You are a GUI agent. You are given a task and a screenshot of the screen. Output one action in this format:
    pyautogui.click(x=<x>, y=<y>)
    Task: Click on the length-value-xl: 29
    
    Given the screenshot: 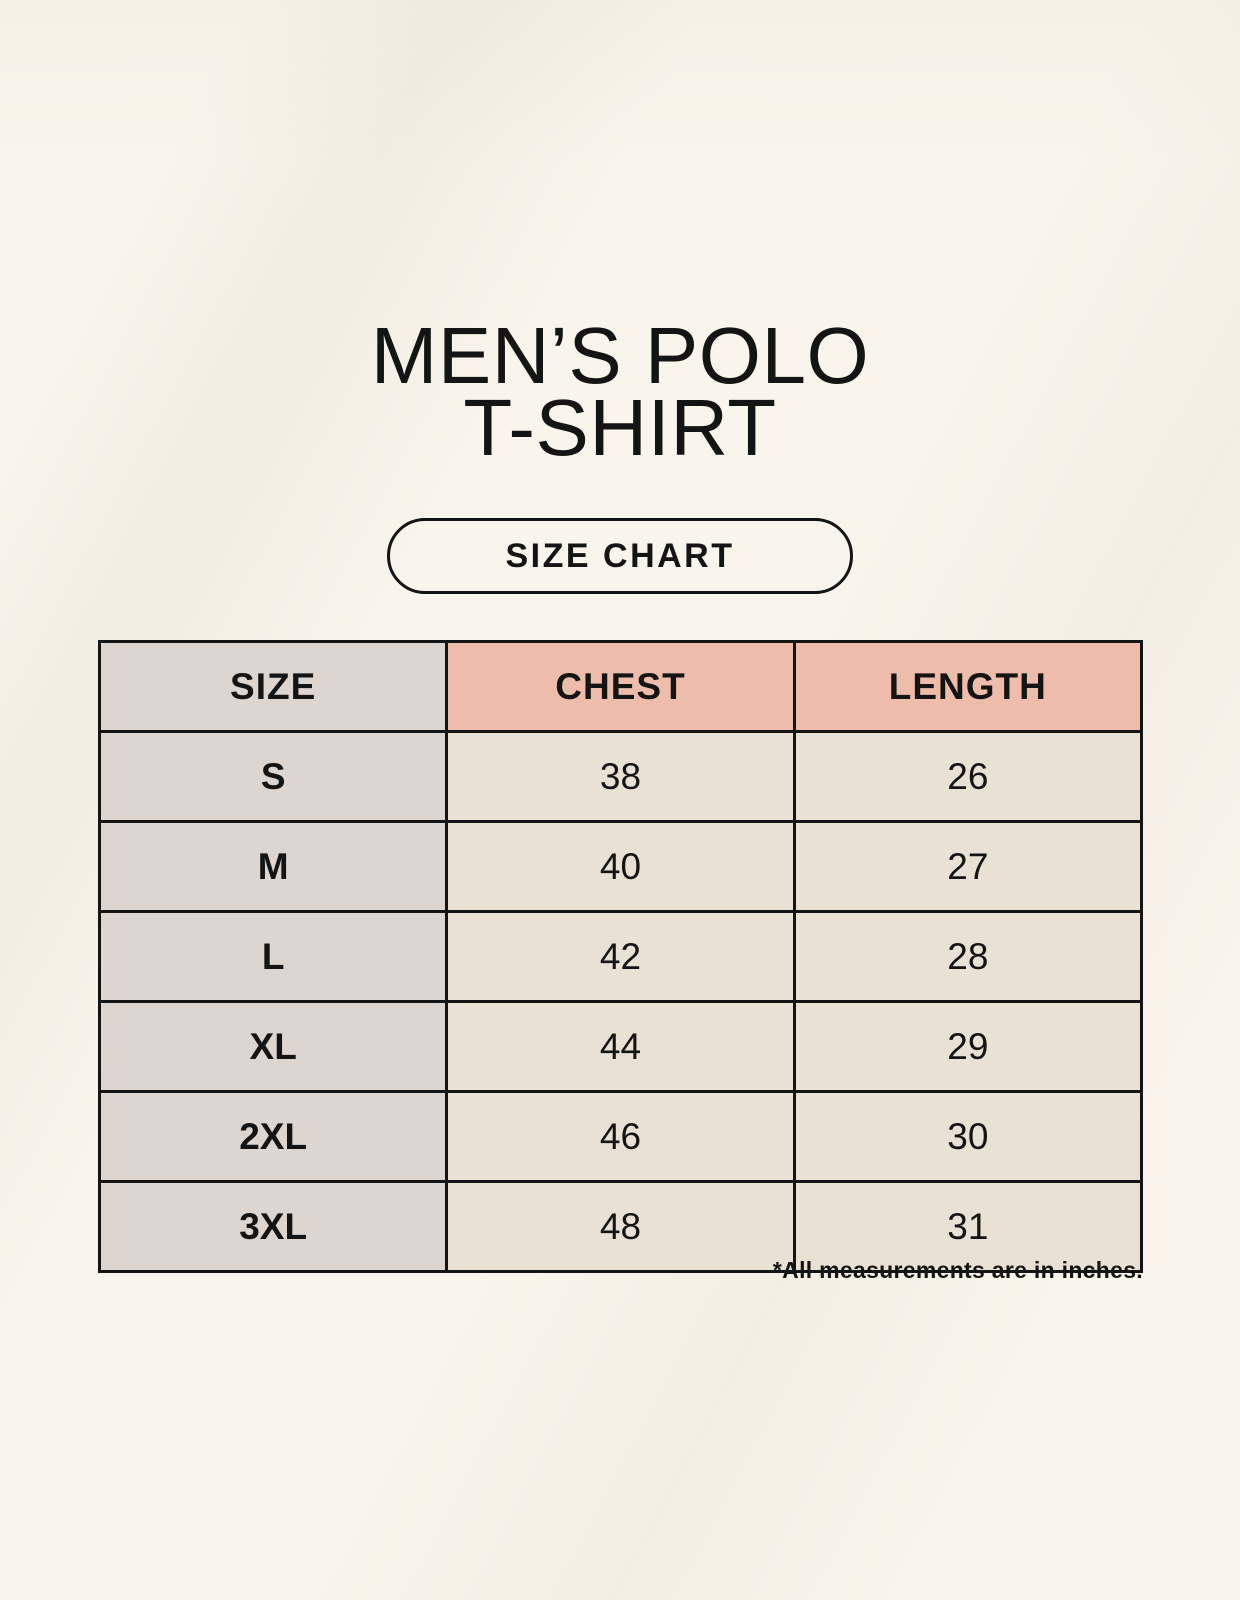 What is the action you would take?
    pyautogui.click(x=968, y=1046)
    